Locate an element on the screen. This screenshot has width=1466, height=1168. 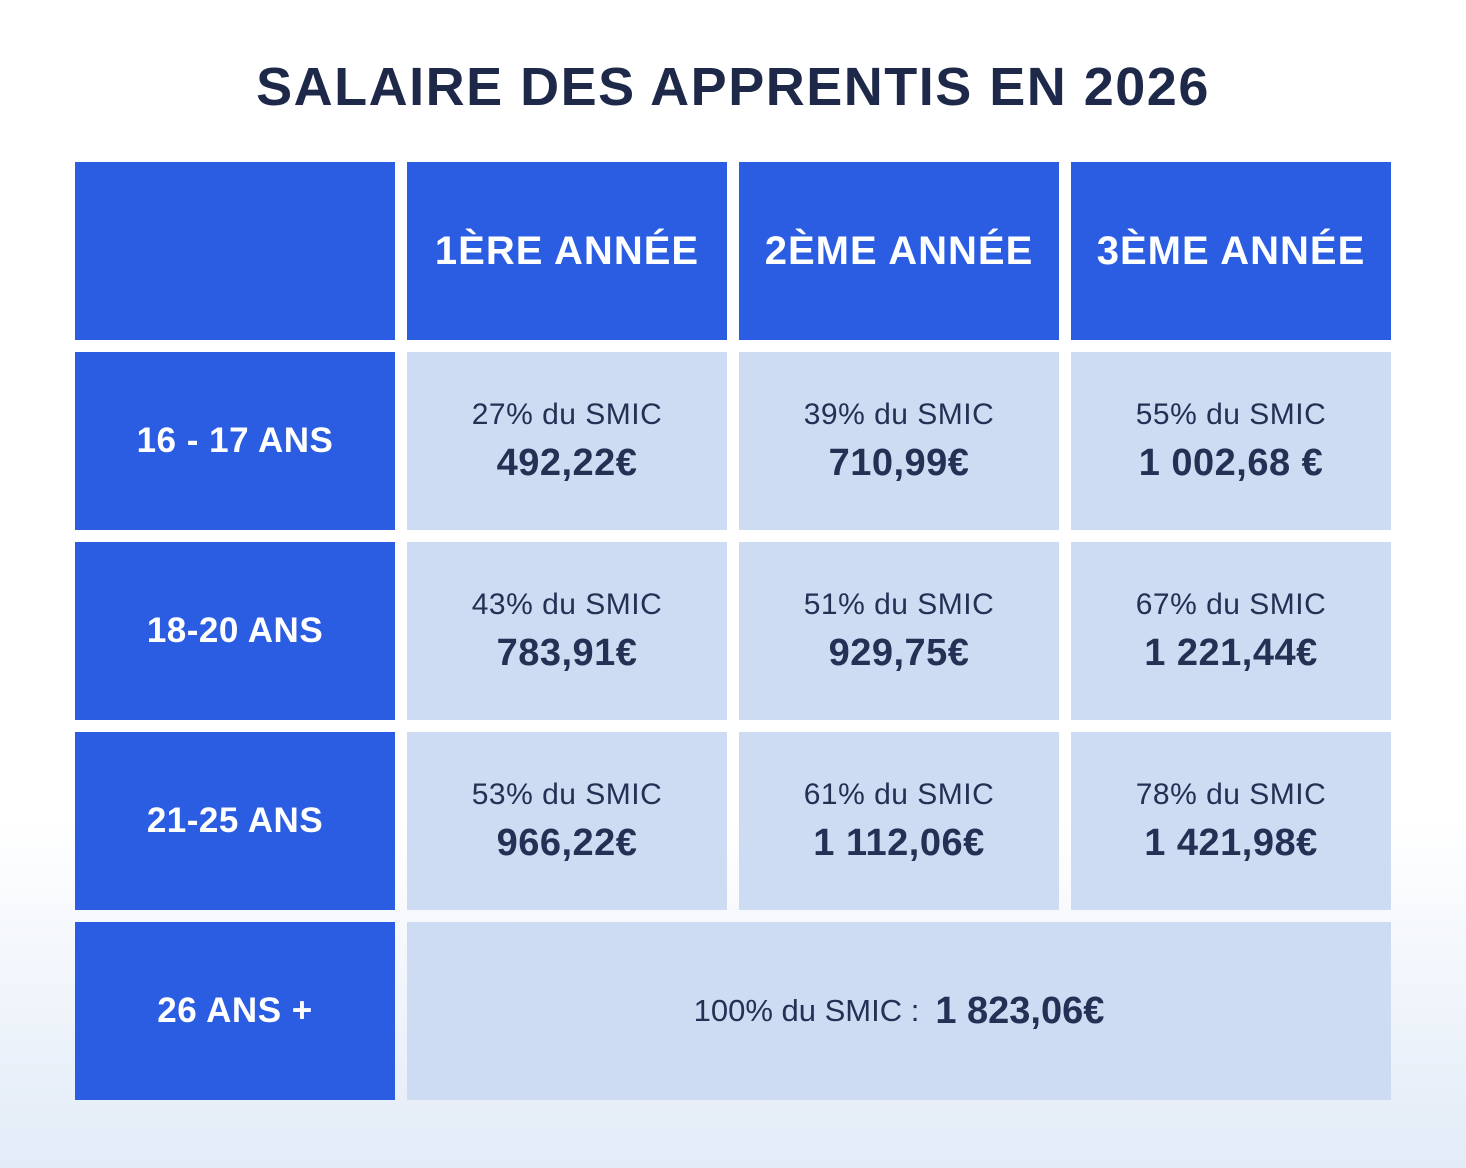
amount-text: 1 002,68 € is located at coordinates (1231, 462).